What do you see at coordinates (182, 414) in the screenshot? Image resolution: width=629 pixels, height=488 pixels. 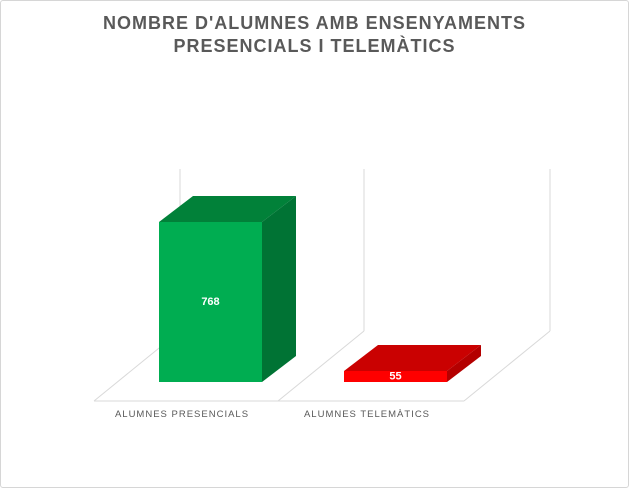 I see `category-label-alumnes-presencials: ALUMNES PRESENCIALS` at bounding box center [182, 414].